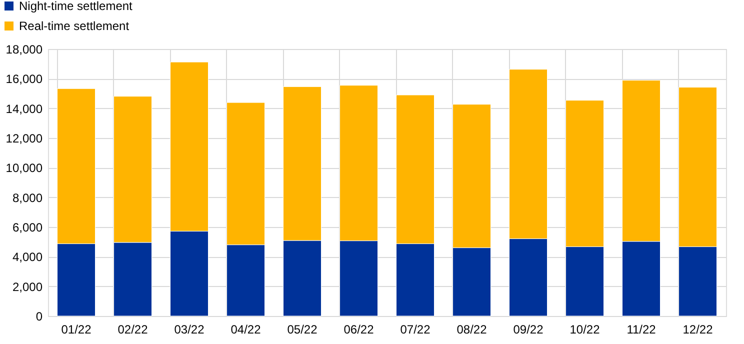 This screenshot has width=744, height=344. I want to click on y-tick-label: 4,000, so click(27, 257).